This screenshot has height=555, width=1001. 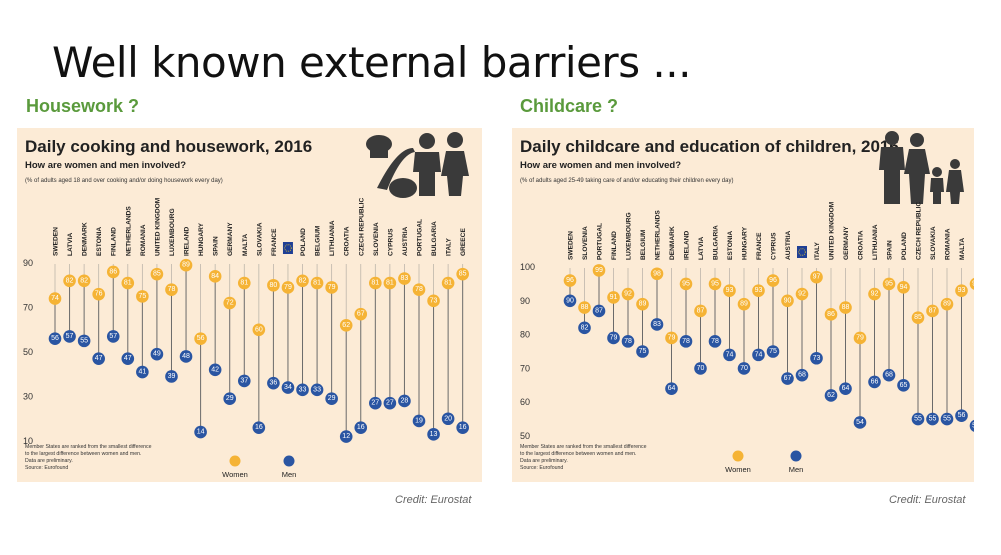 I want to click on women-value-label: 60, so click(x=259, y=329).